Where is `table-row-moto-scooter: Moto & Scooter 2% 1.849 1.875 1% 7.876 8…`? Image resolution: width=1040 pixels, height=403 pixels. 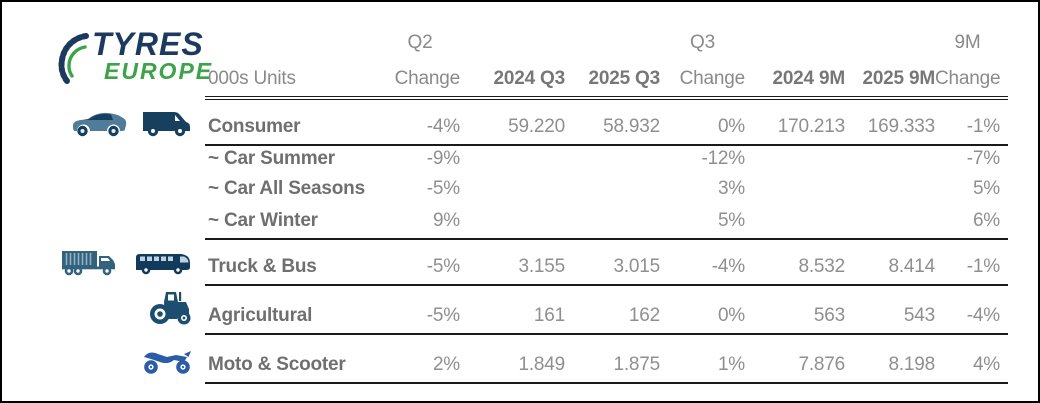
table-row-moto-scooter: Moto & Scooter 2% 1.849 1.875 1% 7.876 8… is located at coordinates (505, 359).